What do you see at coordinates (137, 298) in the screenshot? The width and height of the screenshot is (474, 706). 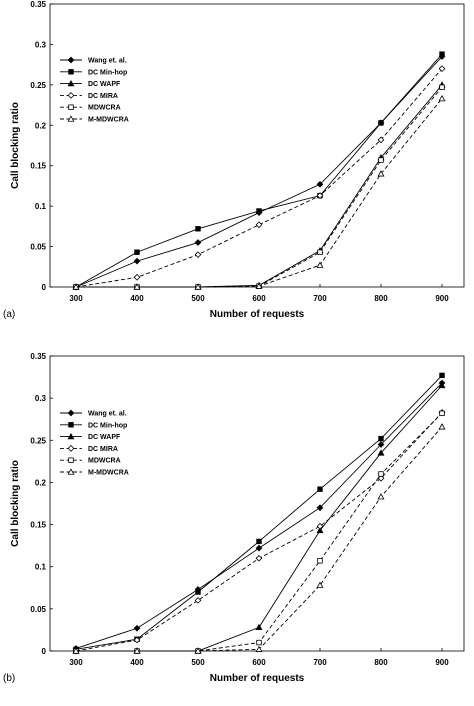 I see `chart-a-x-tick-label: 400` at bounding box center [137, 298].